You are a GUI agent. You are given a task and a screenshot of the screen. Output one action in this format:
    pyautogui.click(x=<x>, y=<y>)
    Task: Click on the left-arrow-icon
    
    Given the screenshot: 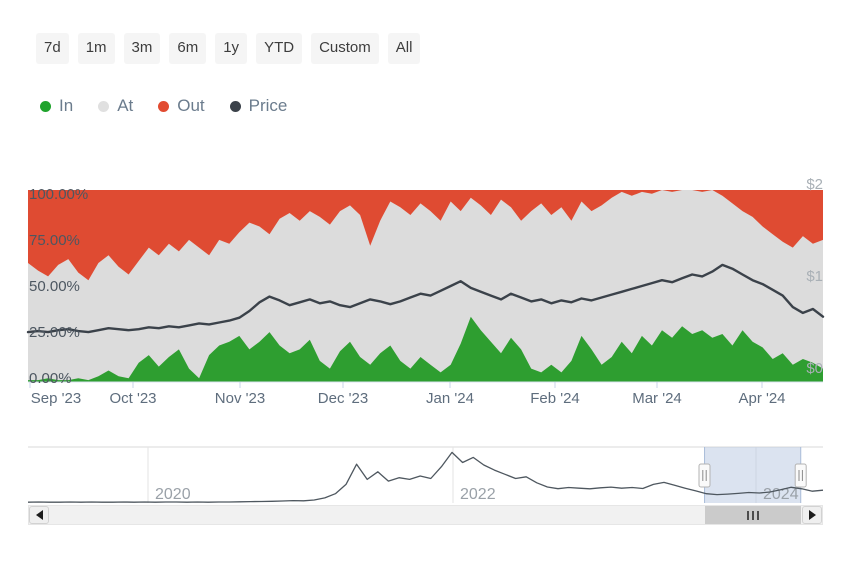 What is the action you would take?
    pyautogui.click(x=39, y=515)
    